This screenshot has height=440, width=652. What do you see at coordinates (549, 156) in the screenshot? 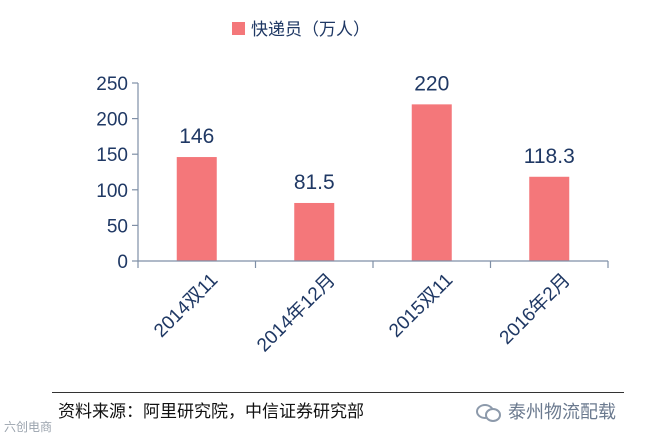
I see `data-label: 118.3` at bounding box center [549, 156].